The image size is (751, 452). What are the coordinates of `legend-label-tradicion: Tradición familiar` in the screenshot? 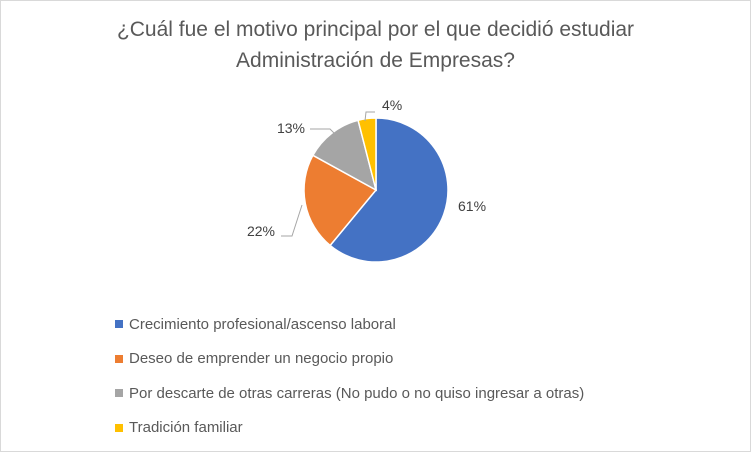 It's located at (186, 428).